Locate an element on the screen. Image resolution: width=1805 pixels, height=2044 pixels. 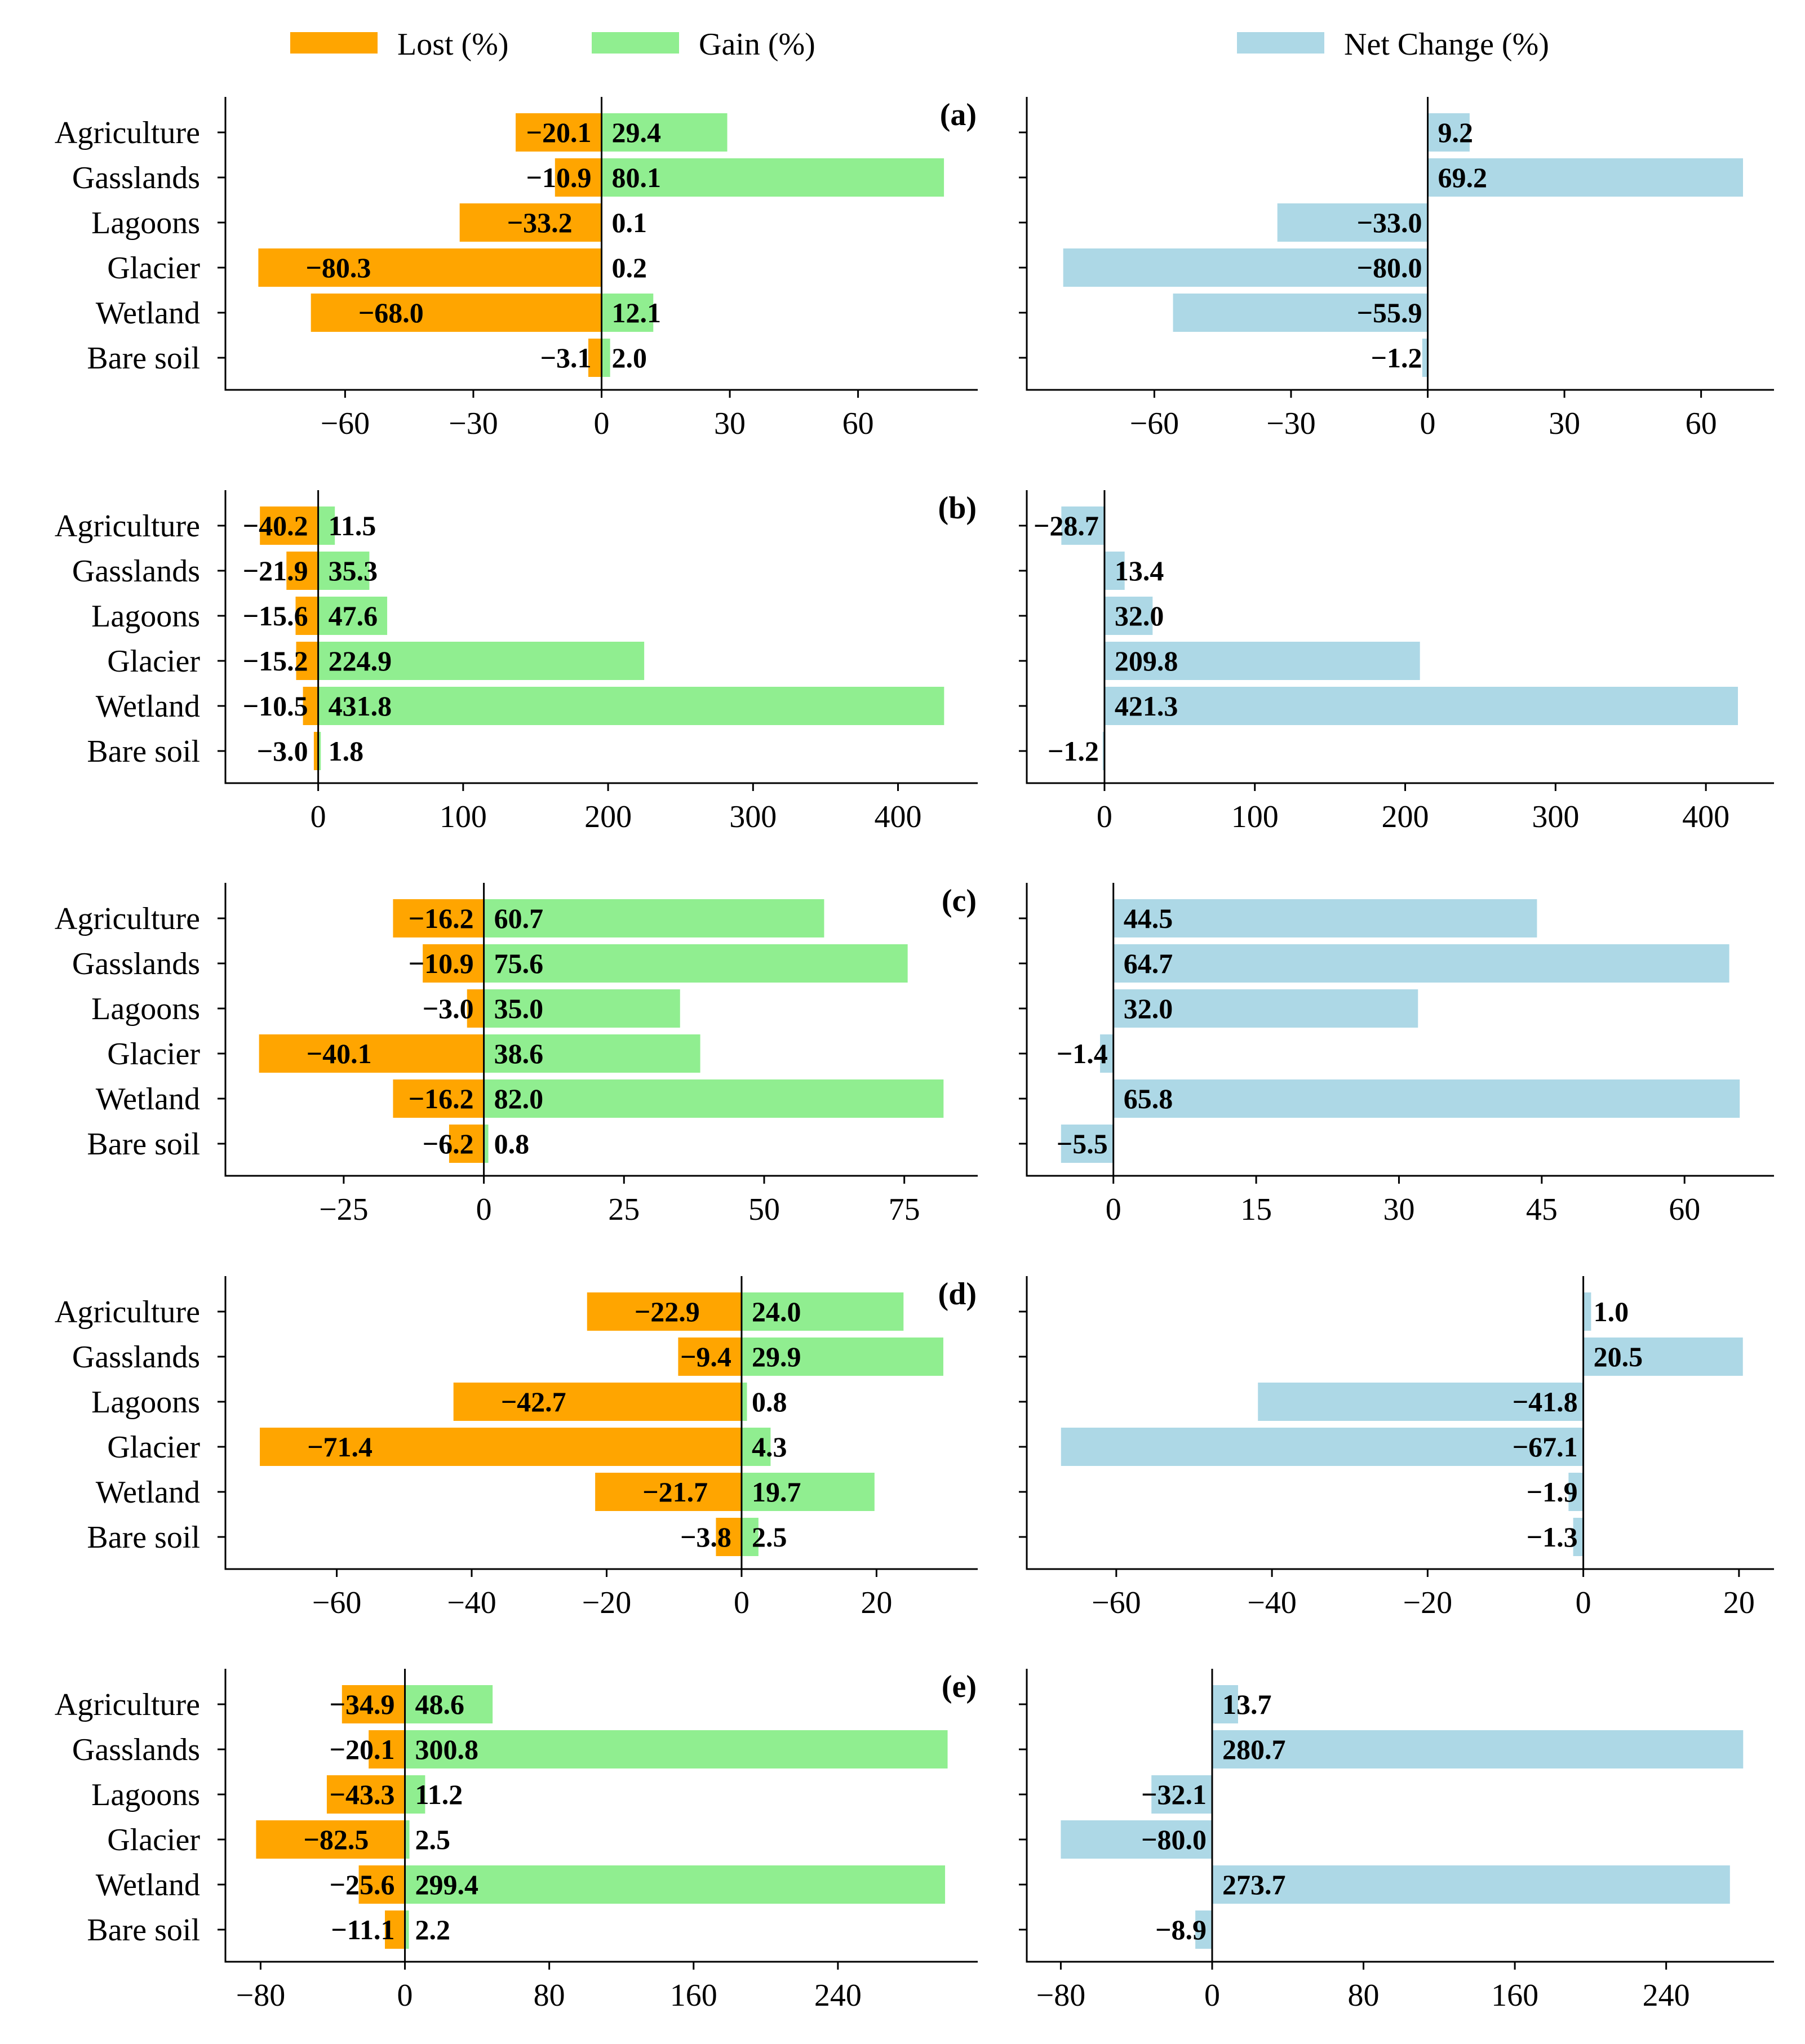
panel-2-left-category-label-5: Bare soil is located at coordinates (143, 1144).